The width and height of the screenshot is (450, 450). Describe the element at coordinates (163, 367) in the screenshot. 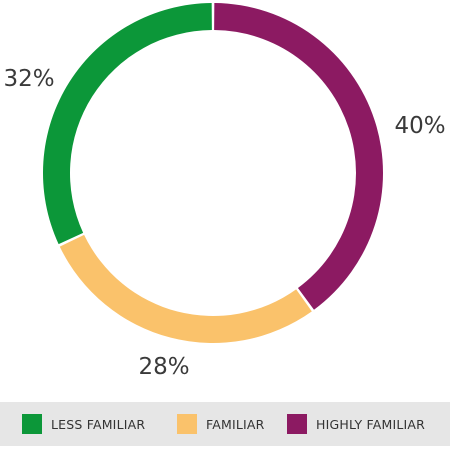

I see `slice-label-familiar: 28%` at that location.